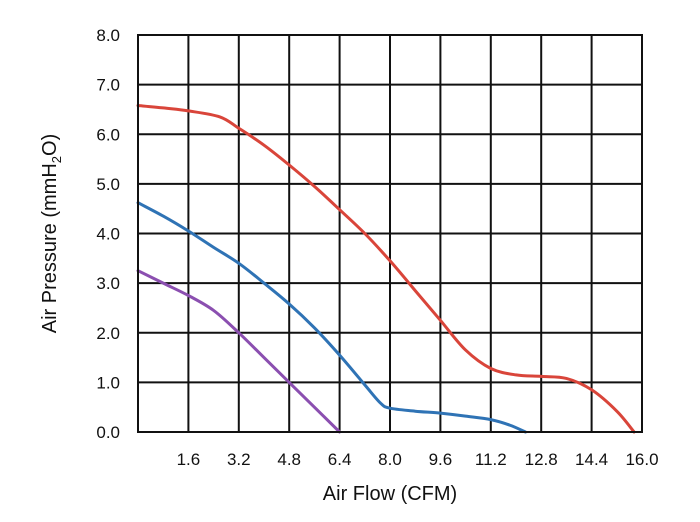  Describe the element at coordinates (108, 35) in the screenshot. I see `y-tick-label: 8.0` at that location.